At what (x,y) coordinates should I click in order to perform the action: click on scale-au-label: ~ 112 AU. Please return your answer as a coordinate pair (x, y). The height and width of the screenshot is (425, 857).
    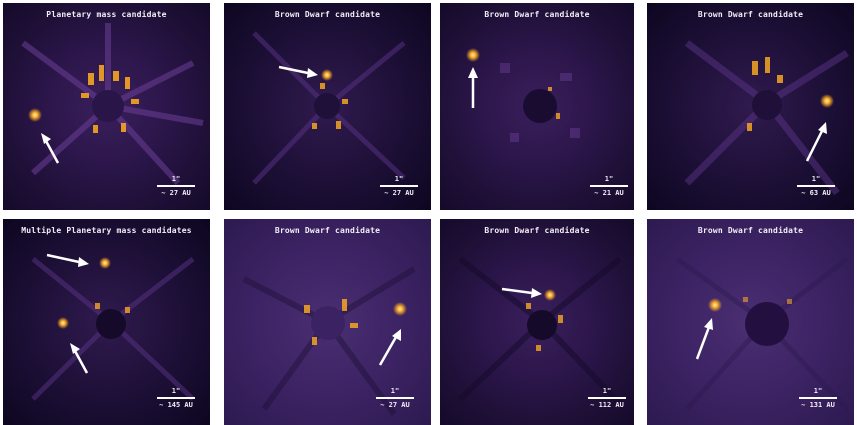
    Looking at the image, I should click on (607, 405).